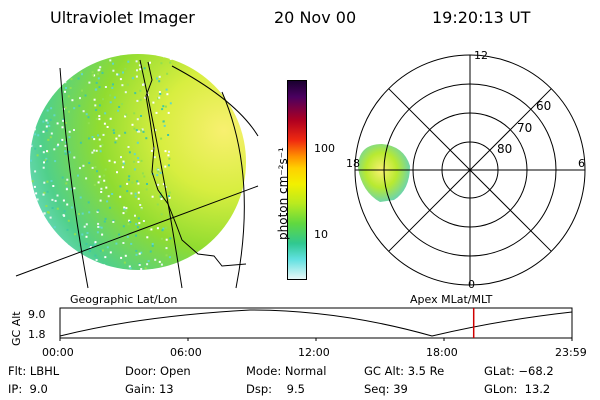 The height and width of the screenshot is (400, 600). Describe the element at coordinates (175, 371) in the screenshot. I see `door-value: Open` at that location.